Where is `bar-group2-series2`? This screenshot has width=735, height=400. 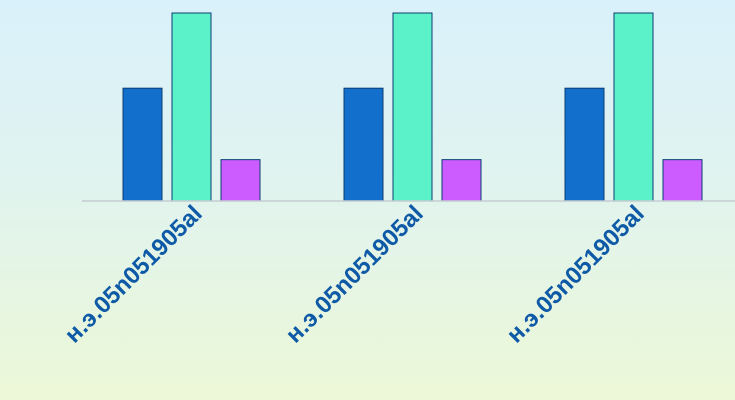
bar-group2-series2 is located at coordinates (412, 107).